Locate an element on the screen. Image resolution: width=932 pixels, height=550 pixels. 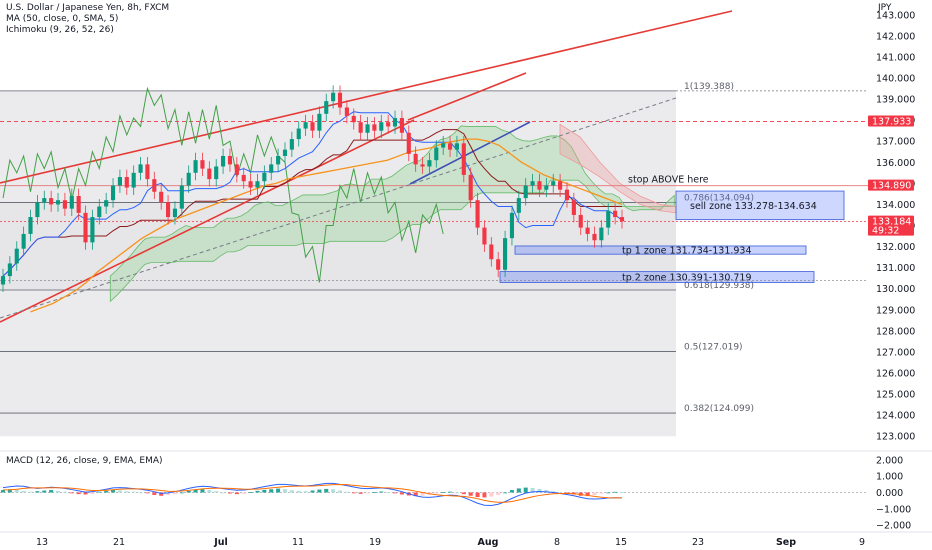
macd-line is located at coordinates (312, 494).